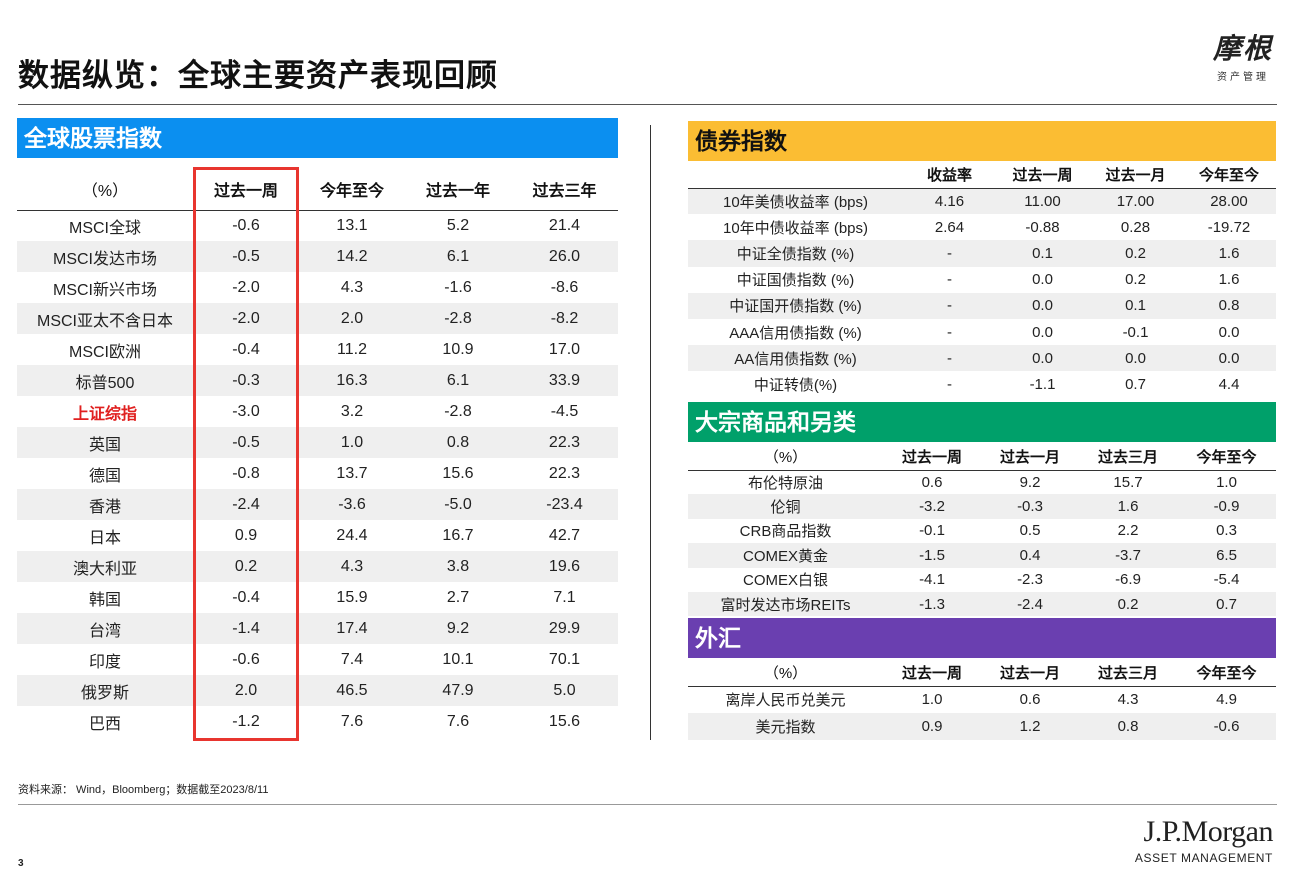 The height and width of the screenshot is (891, 1295). What do you see at coordinates (104, 662) in the screenshot?
I see `equity-row-label: 印度` at bounding box center [104, 662].